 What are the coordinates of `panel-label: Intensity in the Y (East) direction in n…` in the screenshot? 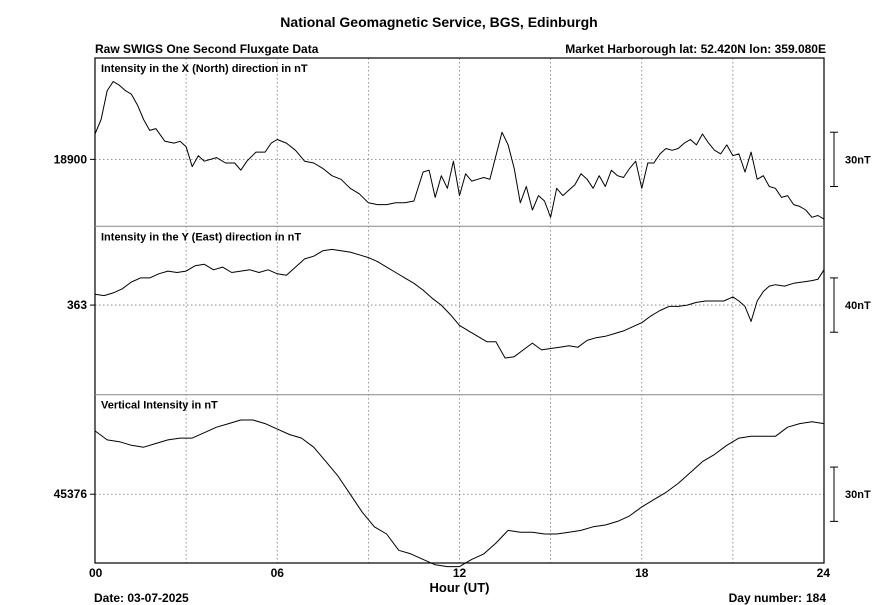 It's located at (201, 237).